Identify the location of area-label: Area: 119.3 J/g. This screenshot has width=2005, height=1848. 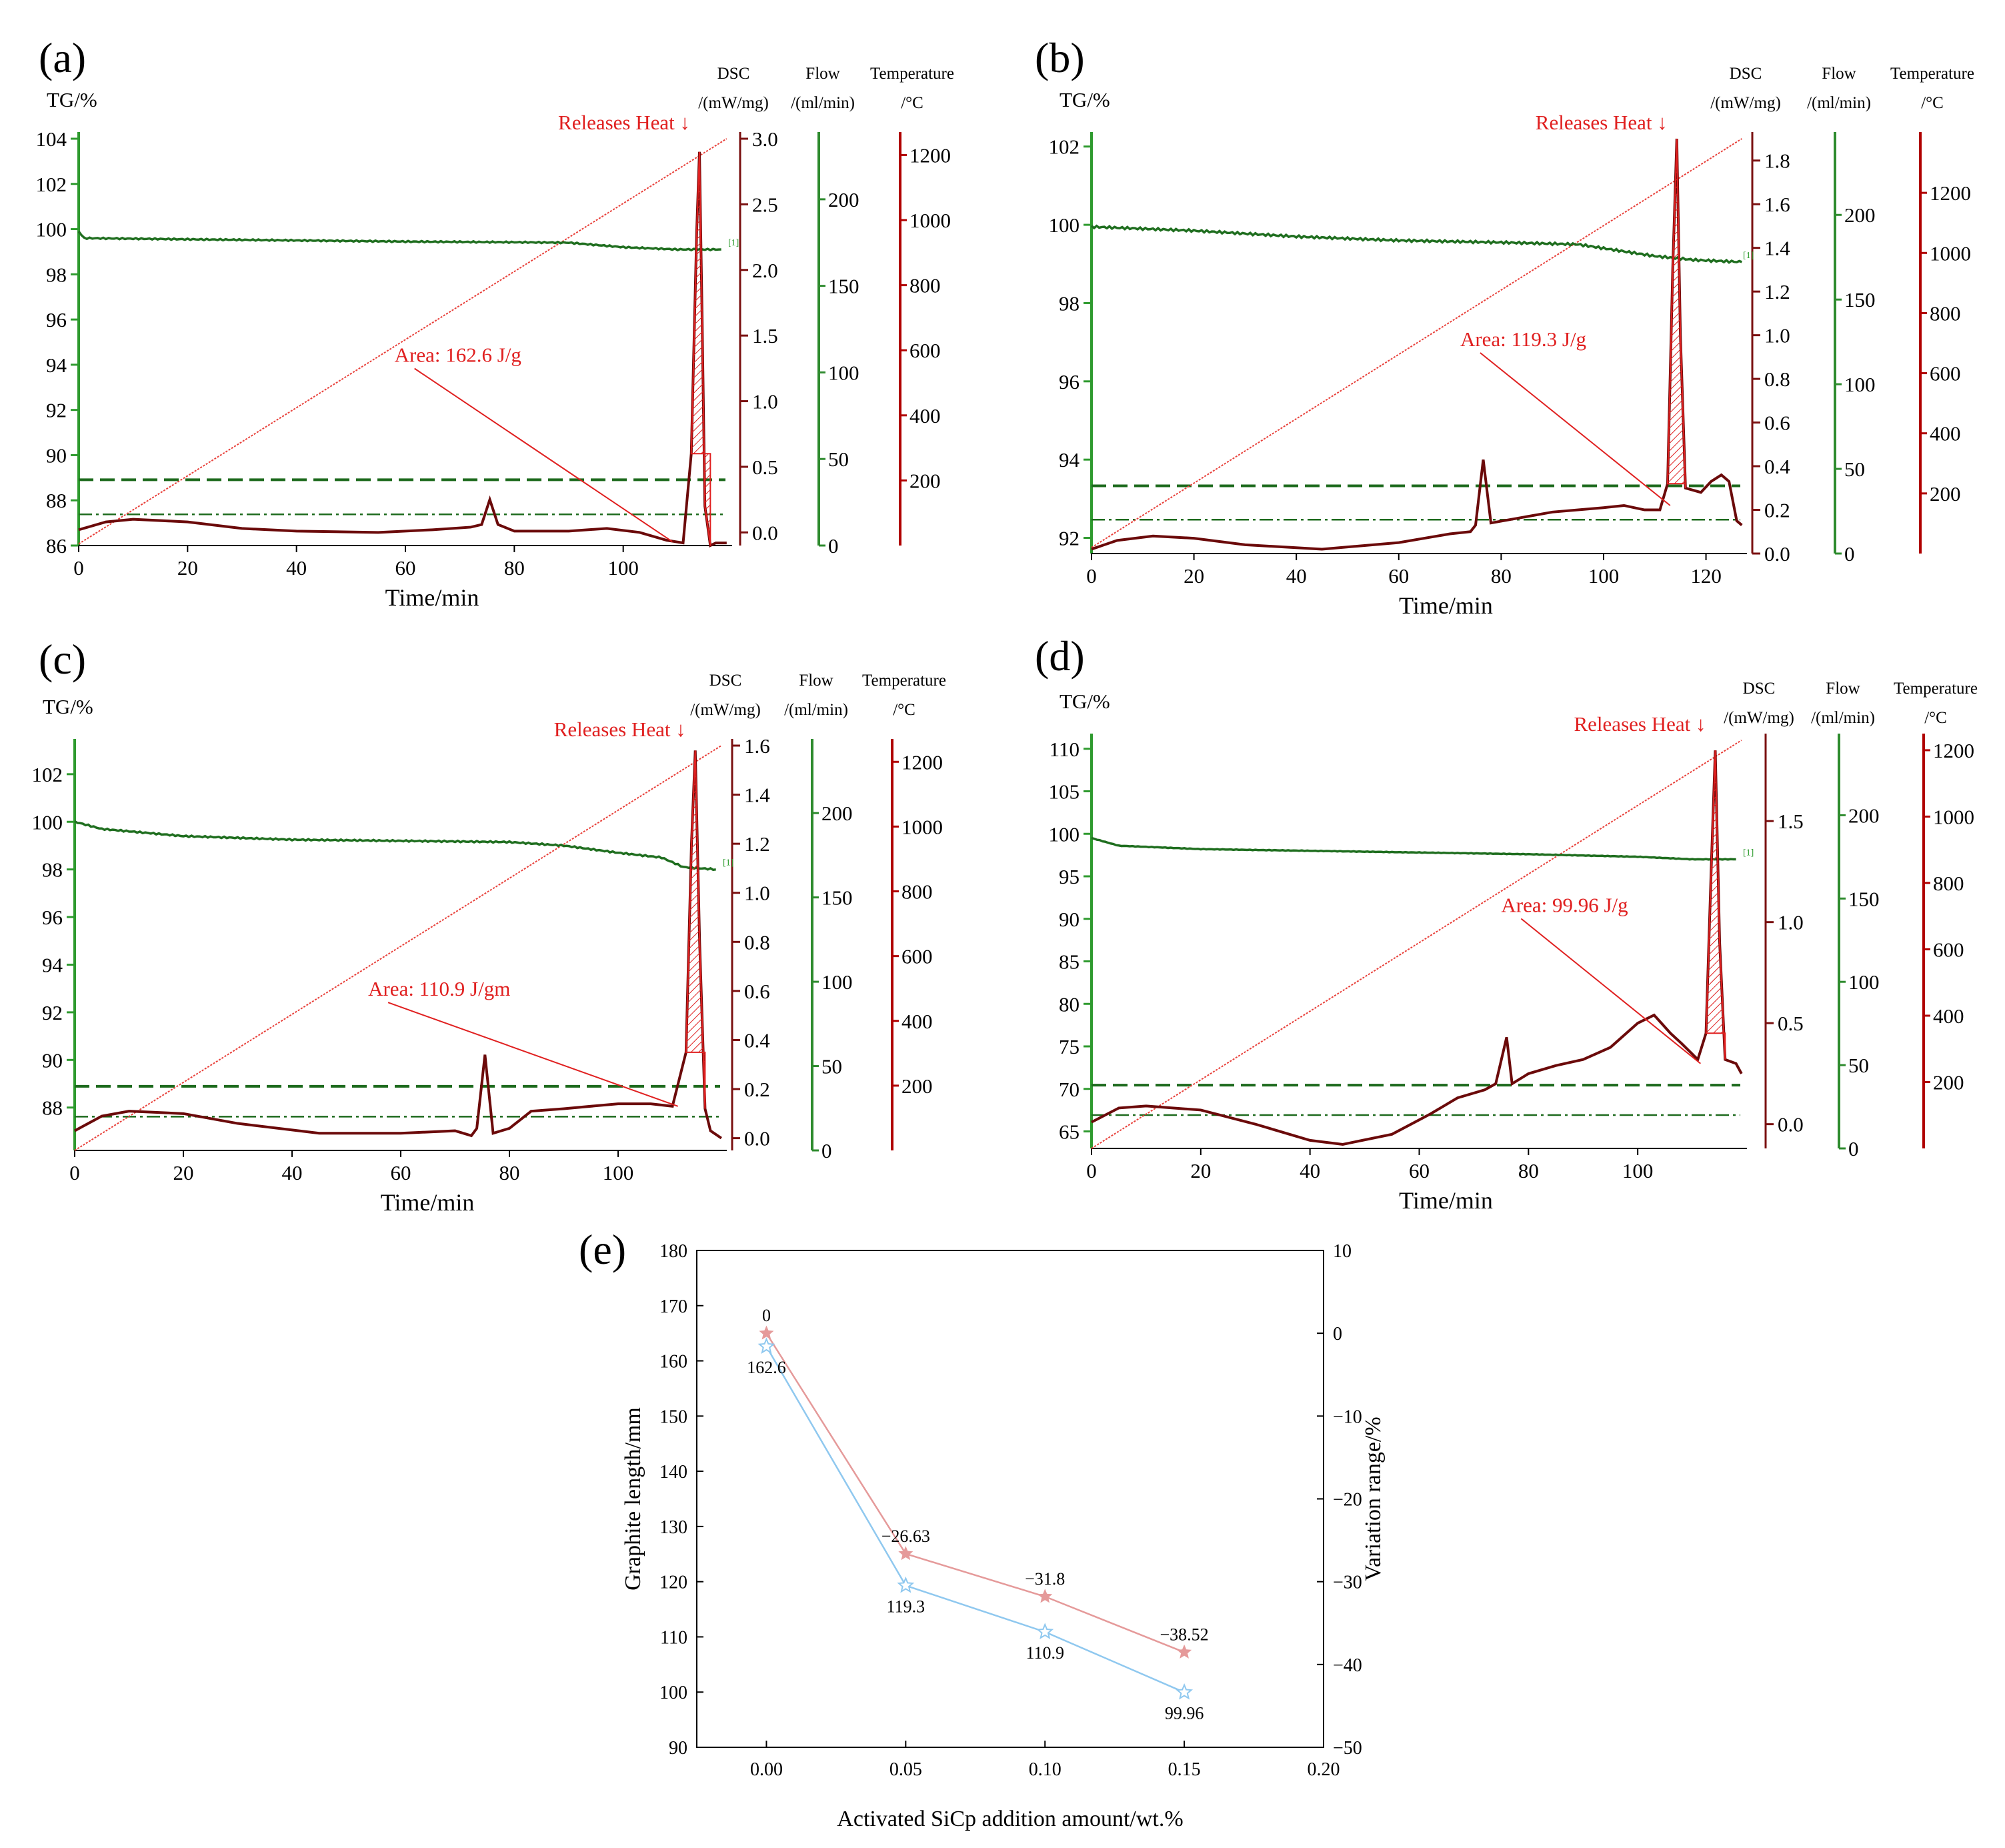
(1523, 339).